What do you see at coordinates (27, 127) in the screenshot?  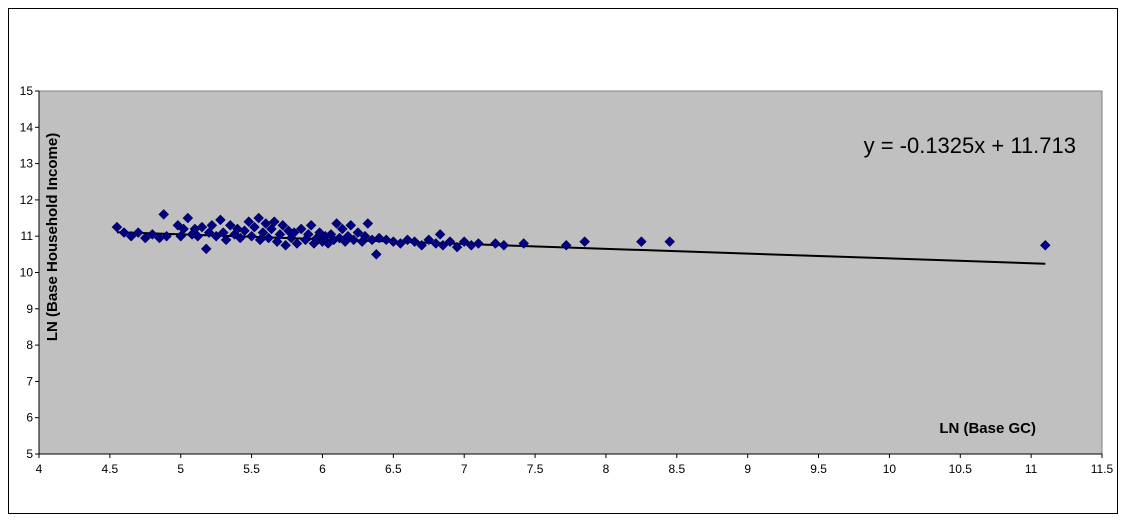 I see `y-tick-label: 14` at bounding box center [27, 127].